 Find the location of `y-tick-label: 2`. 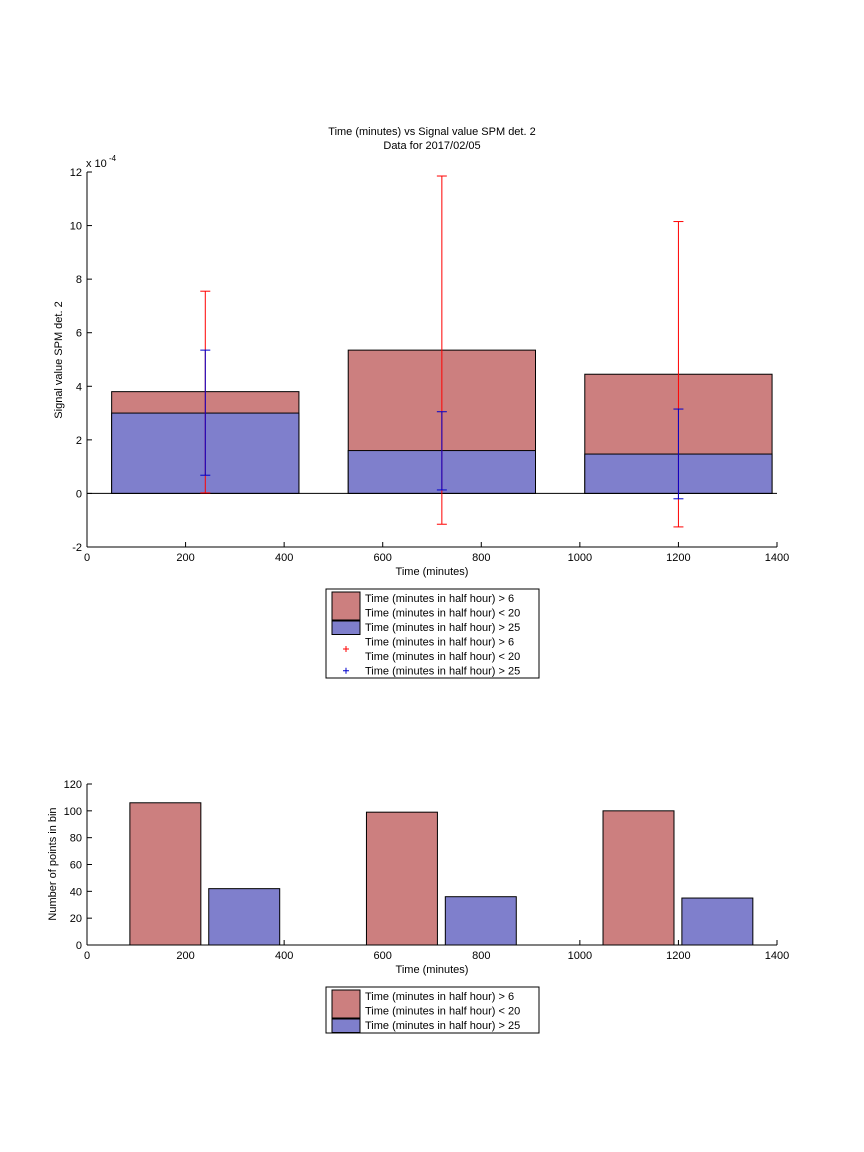

y-tick-label: 2 is located at coordinates (79, 441).